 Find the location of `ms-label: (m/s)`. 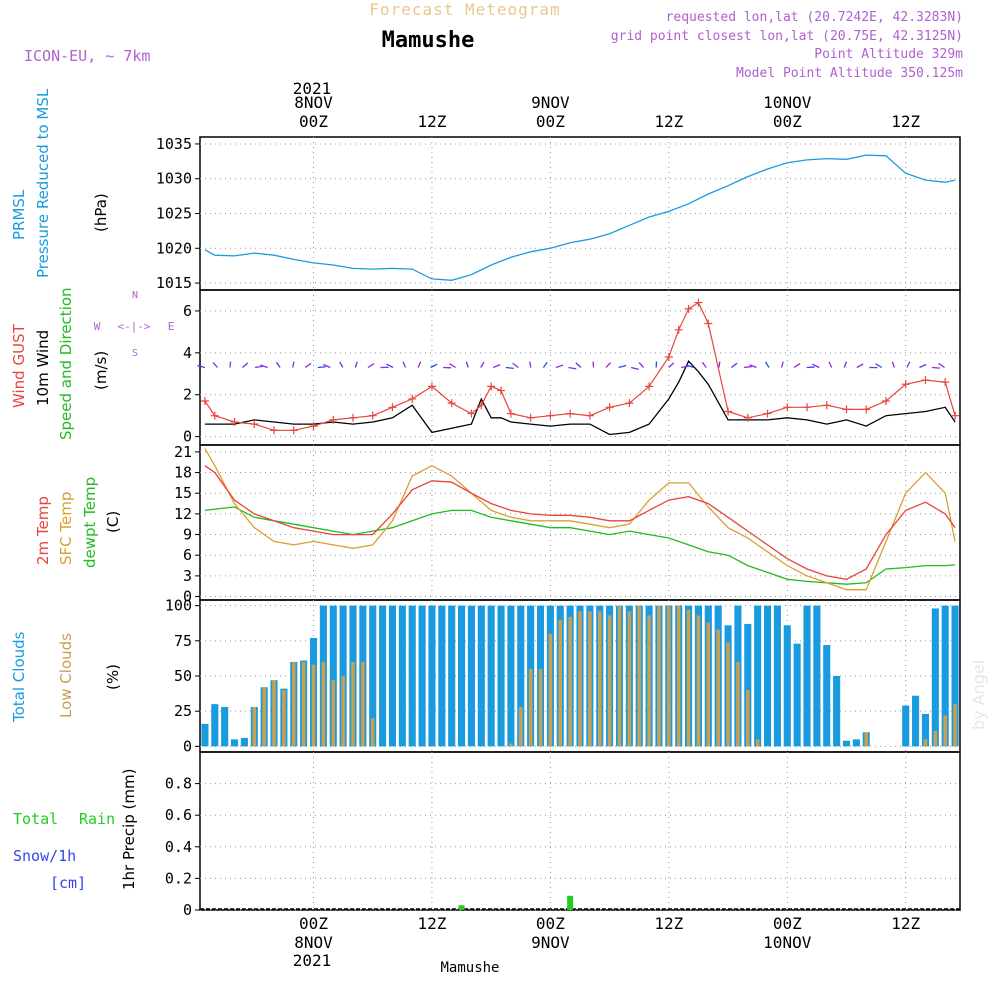

ms-label: (m/s) is located at coordinates (101, 370).